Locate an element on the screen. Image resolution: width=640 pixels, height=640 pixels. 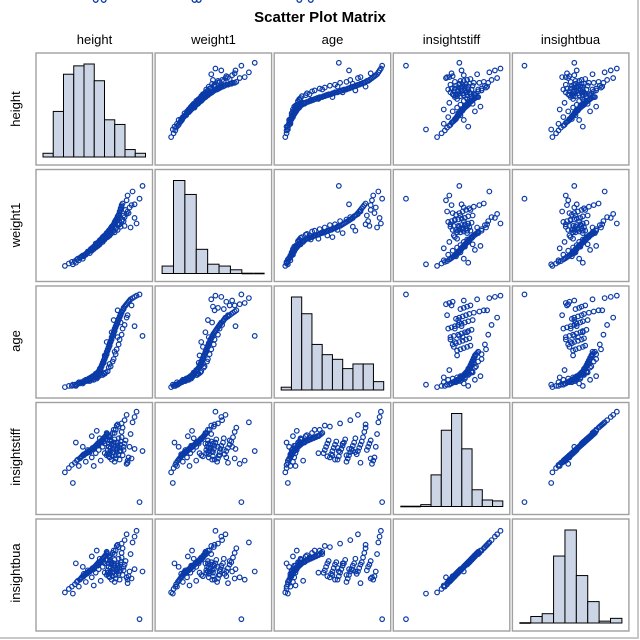
col-label-age: age is located at coordinates (332, 39).